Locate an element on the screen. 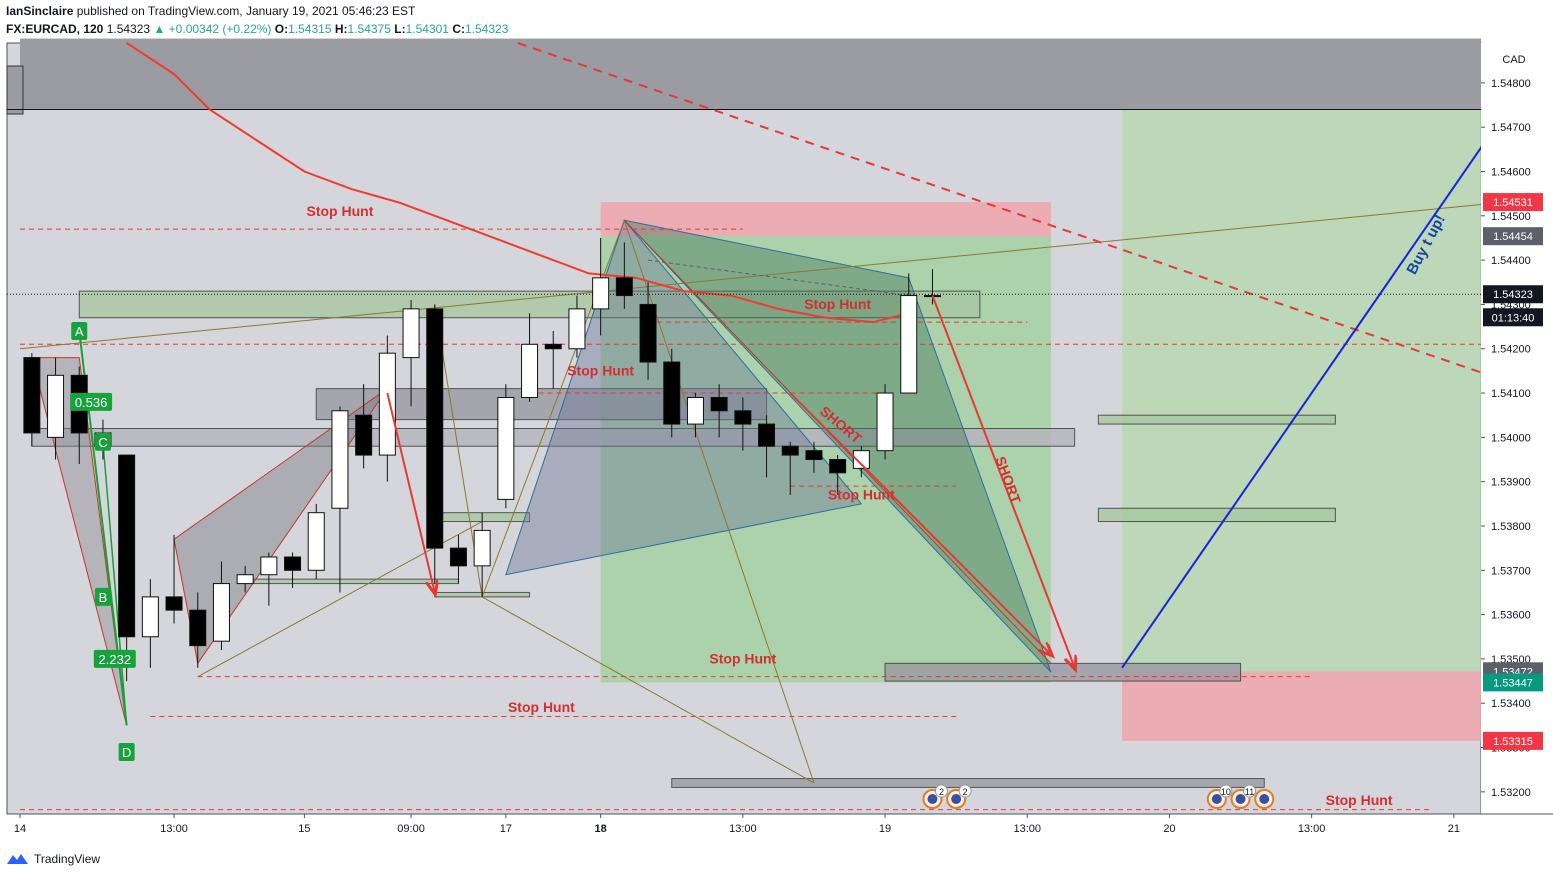  price-tag: 1.54531 is located at coordinates (1513, 202).